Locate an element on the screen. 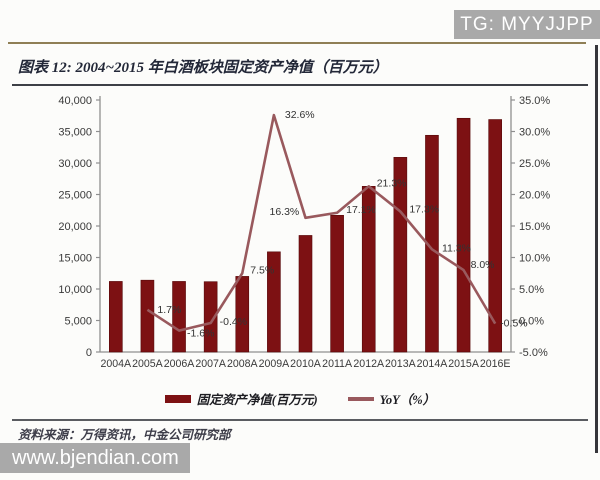 This screenshot has width=600, height=480. chart-legend: 固定资产净值(百万元) YoY（%） is located at coordinates (300, 398).